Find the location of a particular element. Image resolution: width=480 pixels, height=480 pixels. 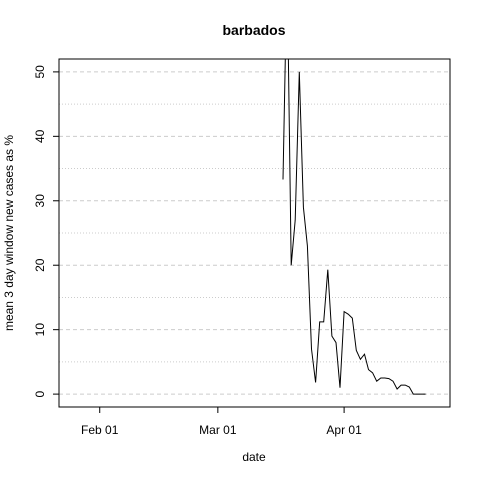

y-tick-label: 20 is located at coordinates (40, 265).